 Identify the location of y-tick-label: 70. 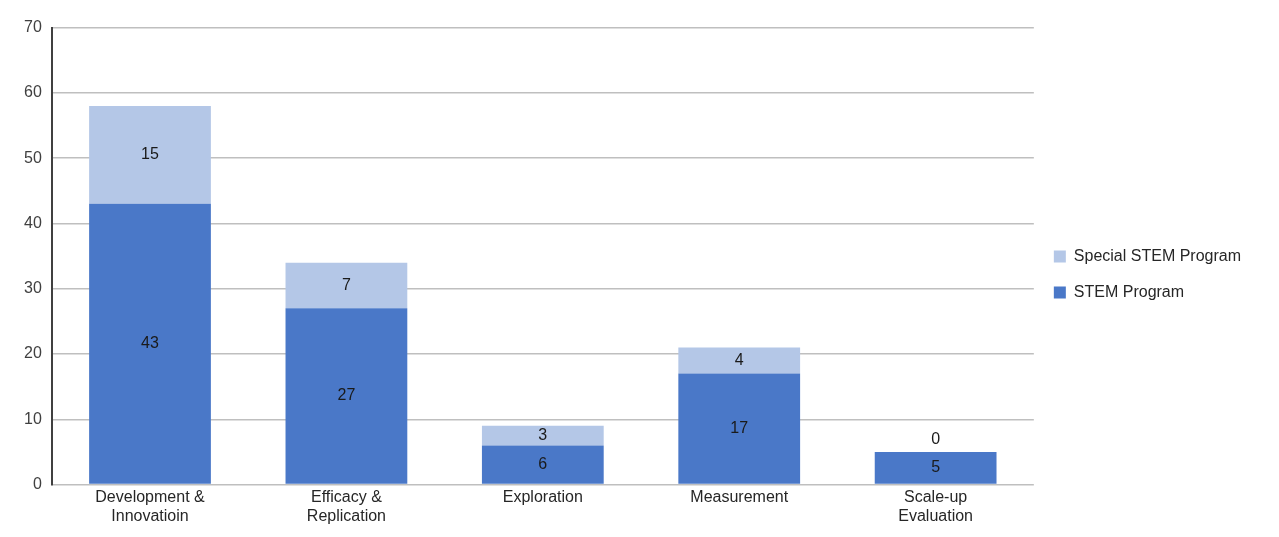
(33, 27).